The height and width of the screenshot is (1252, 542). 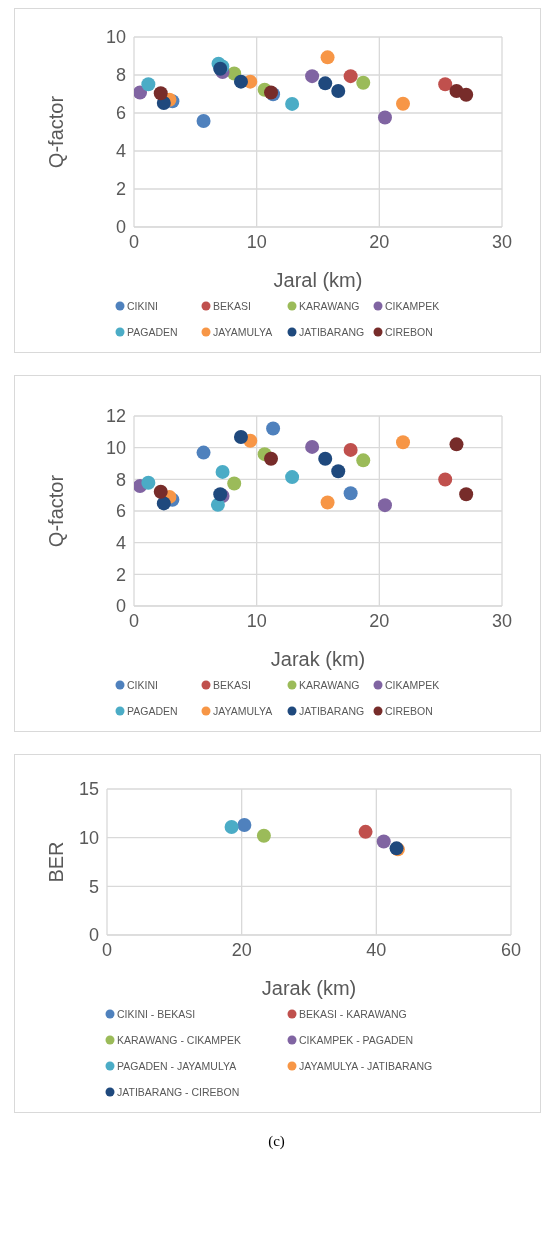 I want to click on y-tick-label: 15, so click(x=88, y=789).